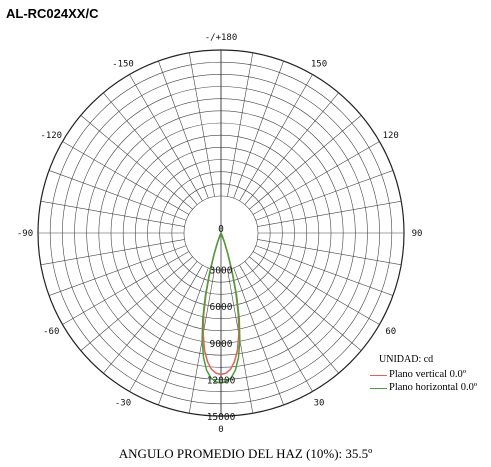  Describe the element at coordinates (390, 332) in the screenshot. I see `angle-label: 60` at that location.